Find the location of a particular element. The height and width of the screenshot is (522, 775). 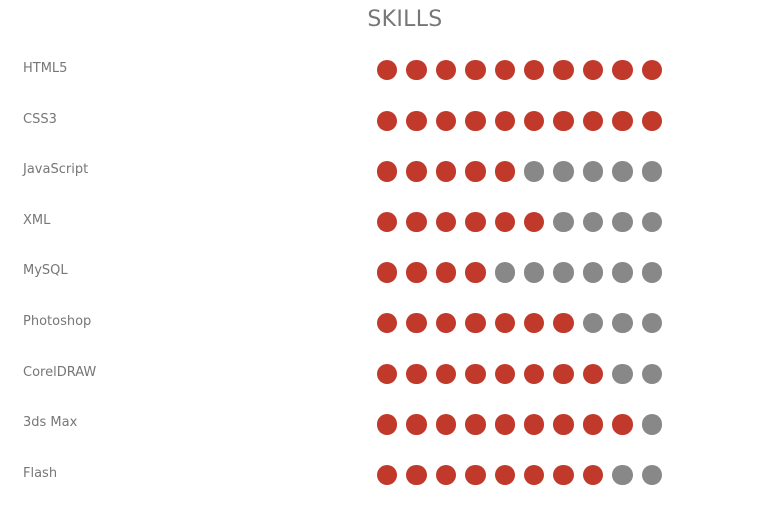

skill-row: CSS3 is located at coordinates (387, 121).